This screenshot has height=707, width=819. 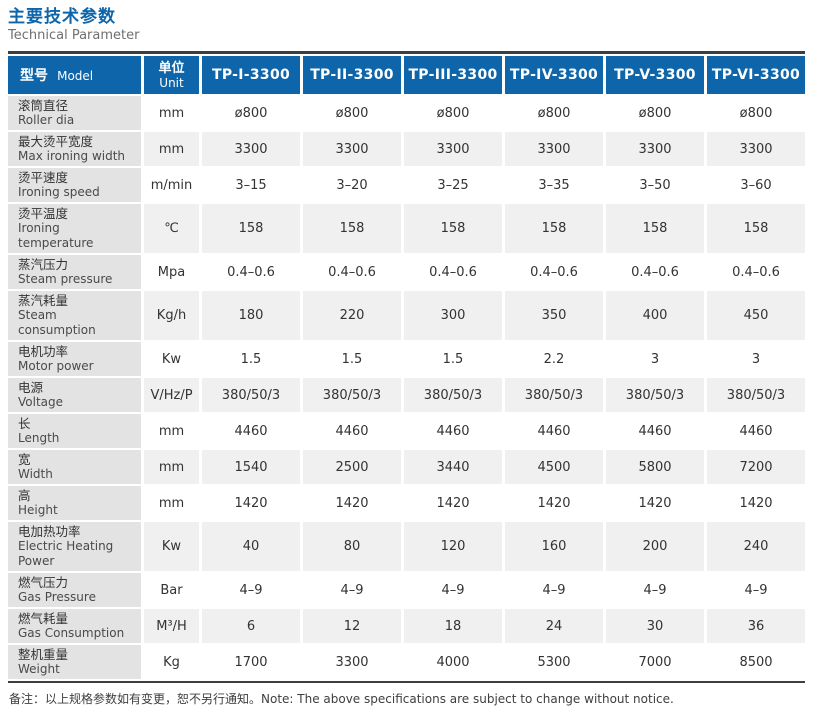 What do you see at coordinates (24, 459) in the screenshot?
I see `row-label-zh: 宽` at bounding box center [24, 459].